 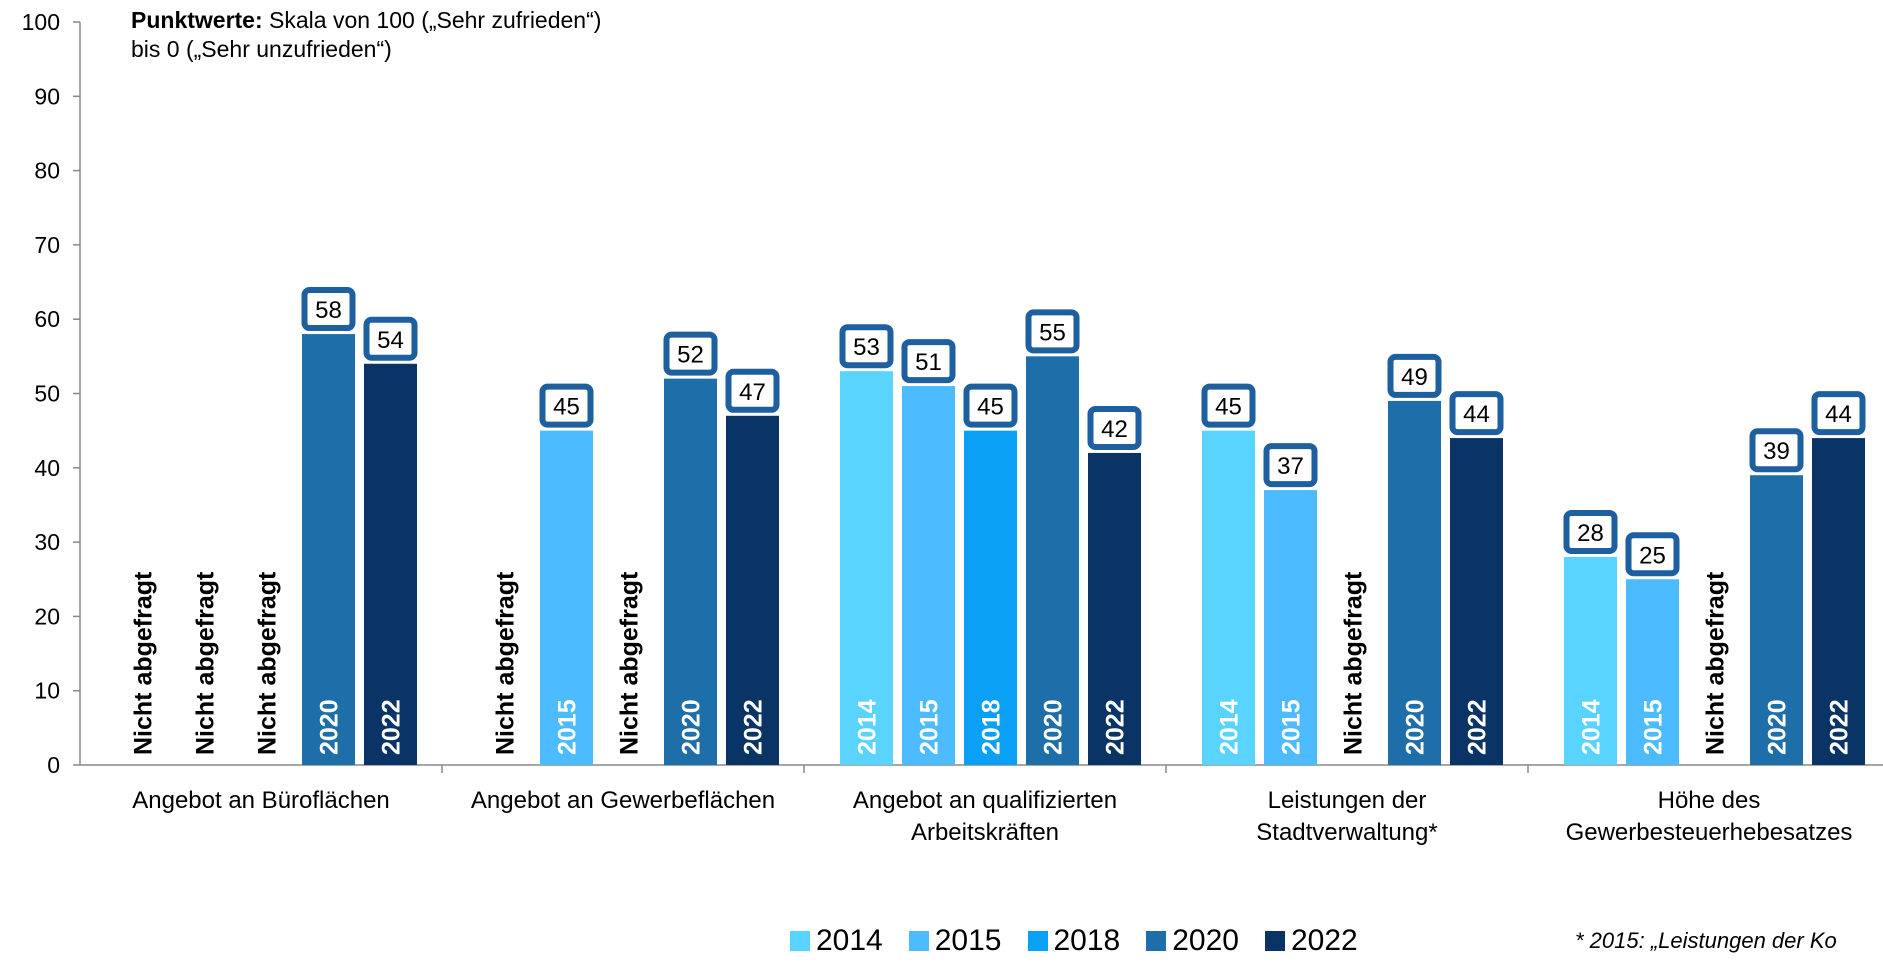 What do you see at coordinates (985, 832) in the screenshot?
I see `category-label: Arbeitskräften` at bounding box center [985, 832].